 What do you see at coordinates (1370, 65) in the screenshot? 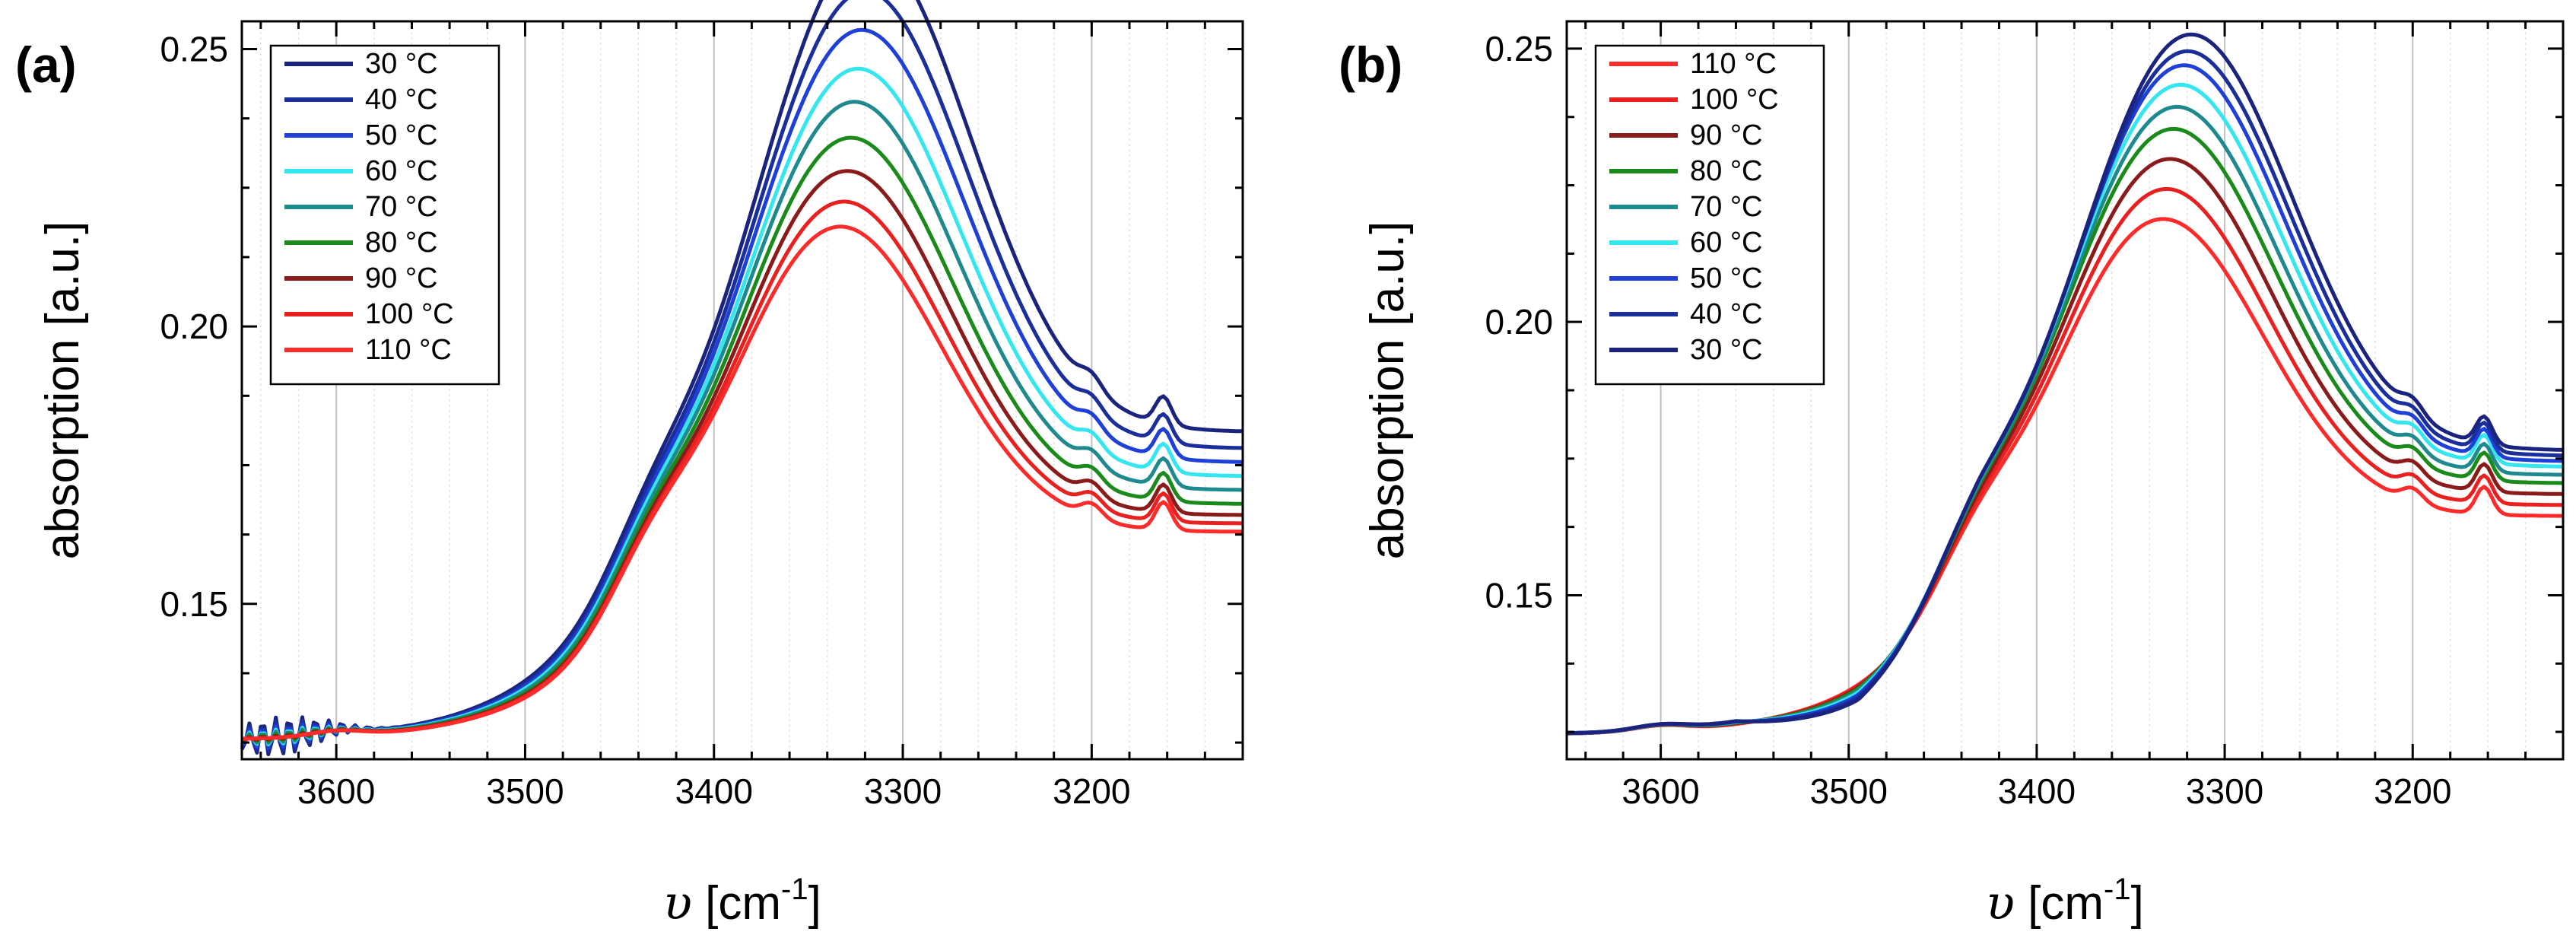
I see `panel-label: (b)` at bounding box center [1370, 65].